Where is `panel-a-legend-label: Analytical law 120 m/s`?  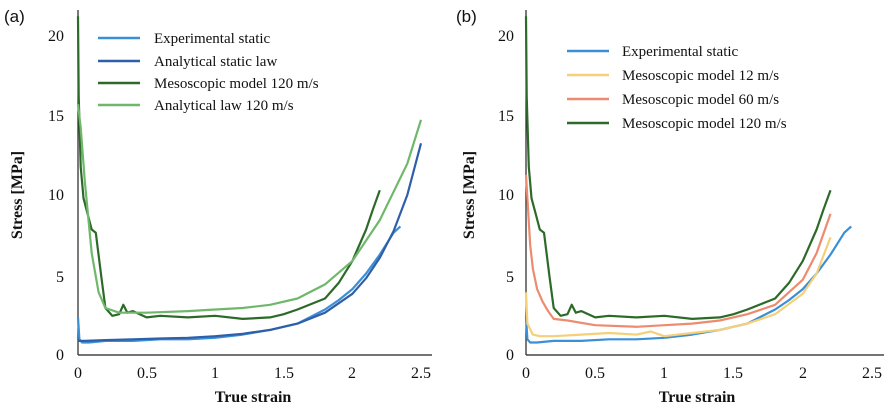
panel-a-legend-label: Analytical law 120 m/s is located at coordinates (224, 106).